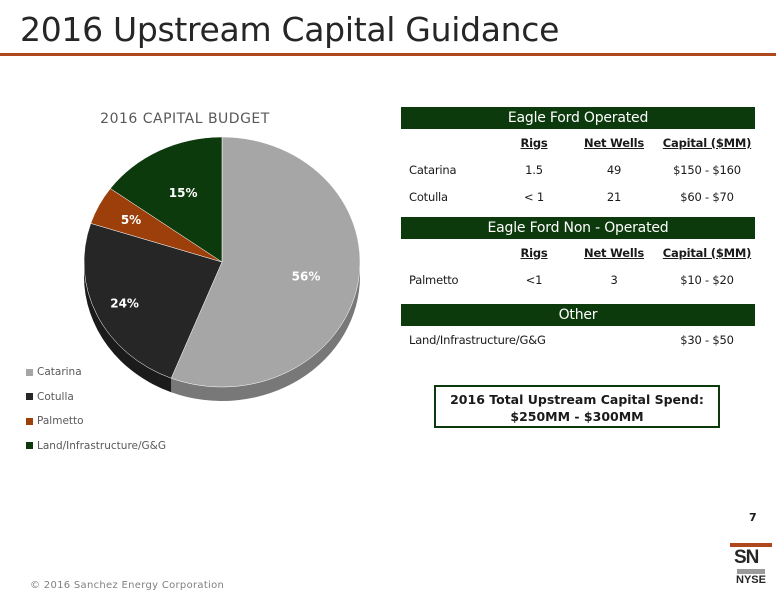 This screenshot has width=776, height=600. I want to click on section-header-operated: Eagle Ford Operated, so click(578, 118).